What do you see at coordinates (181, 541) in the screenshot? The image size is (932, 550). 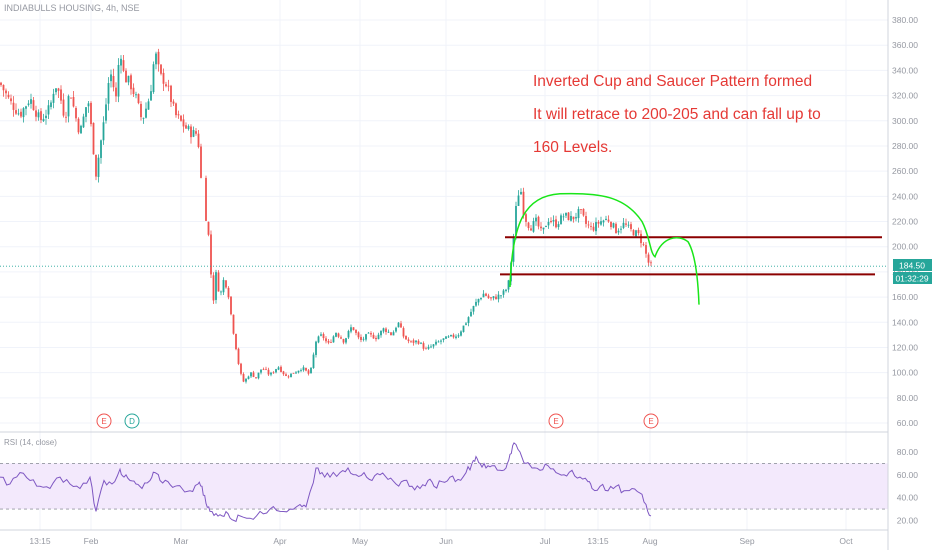 I see `time-axis-tick: Mar` at bounding box center [181, 541].